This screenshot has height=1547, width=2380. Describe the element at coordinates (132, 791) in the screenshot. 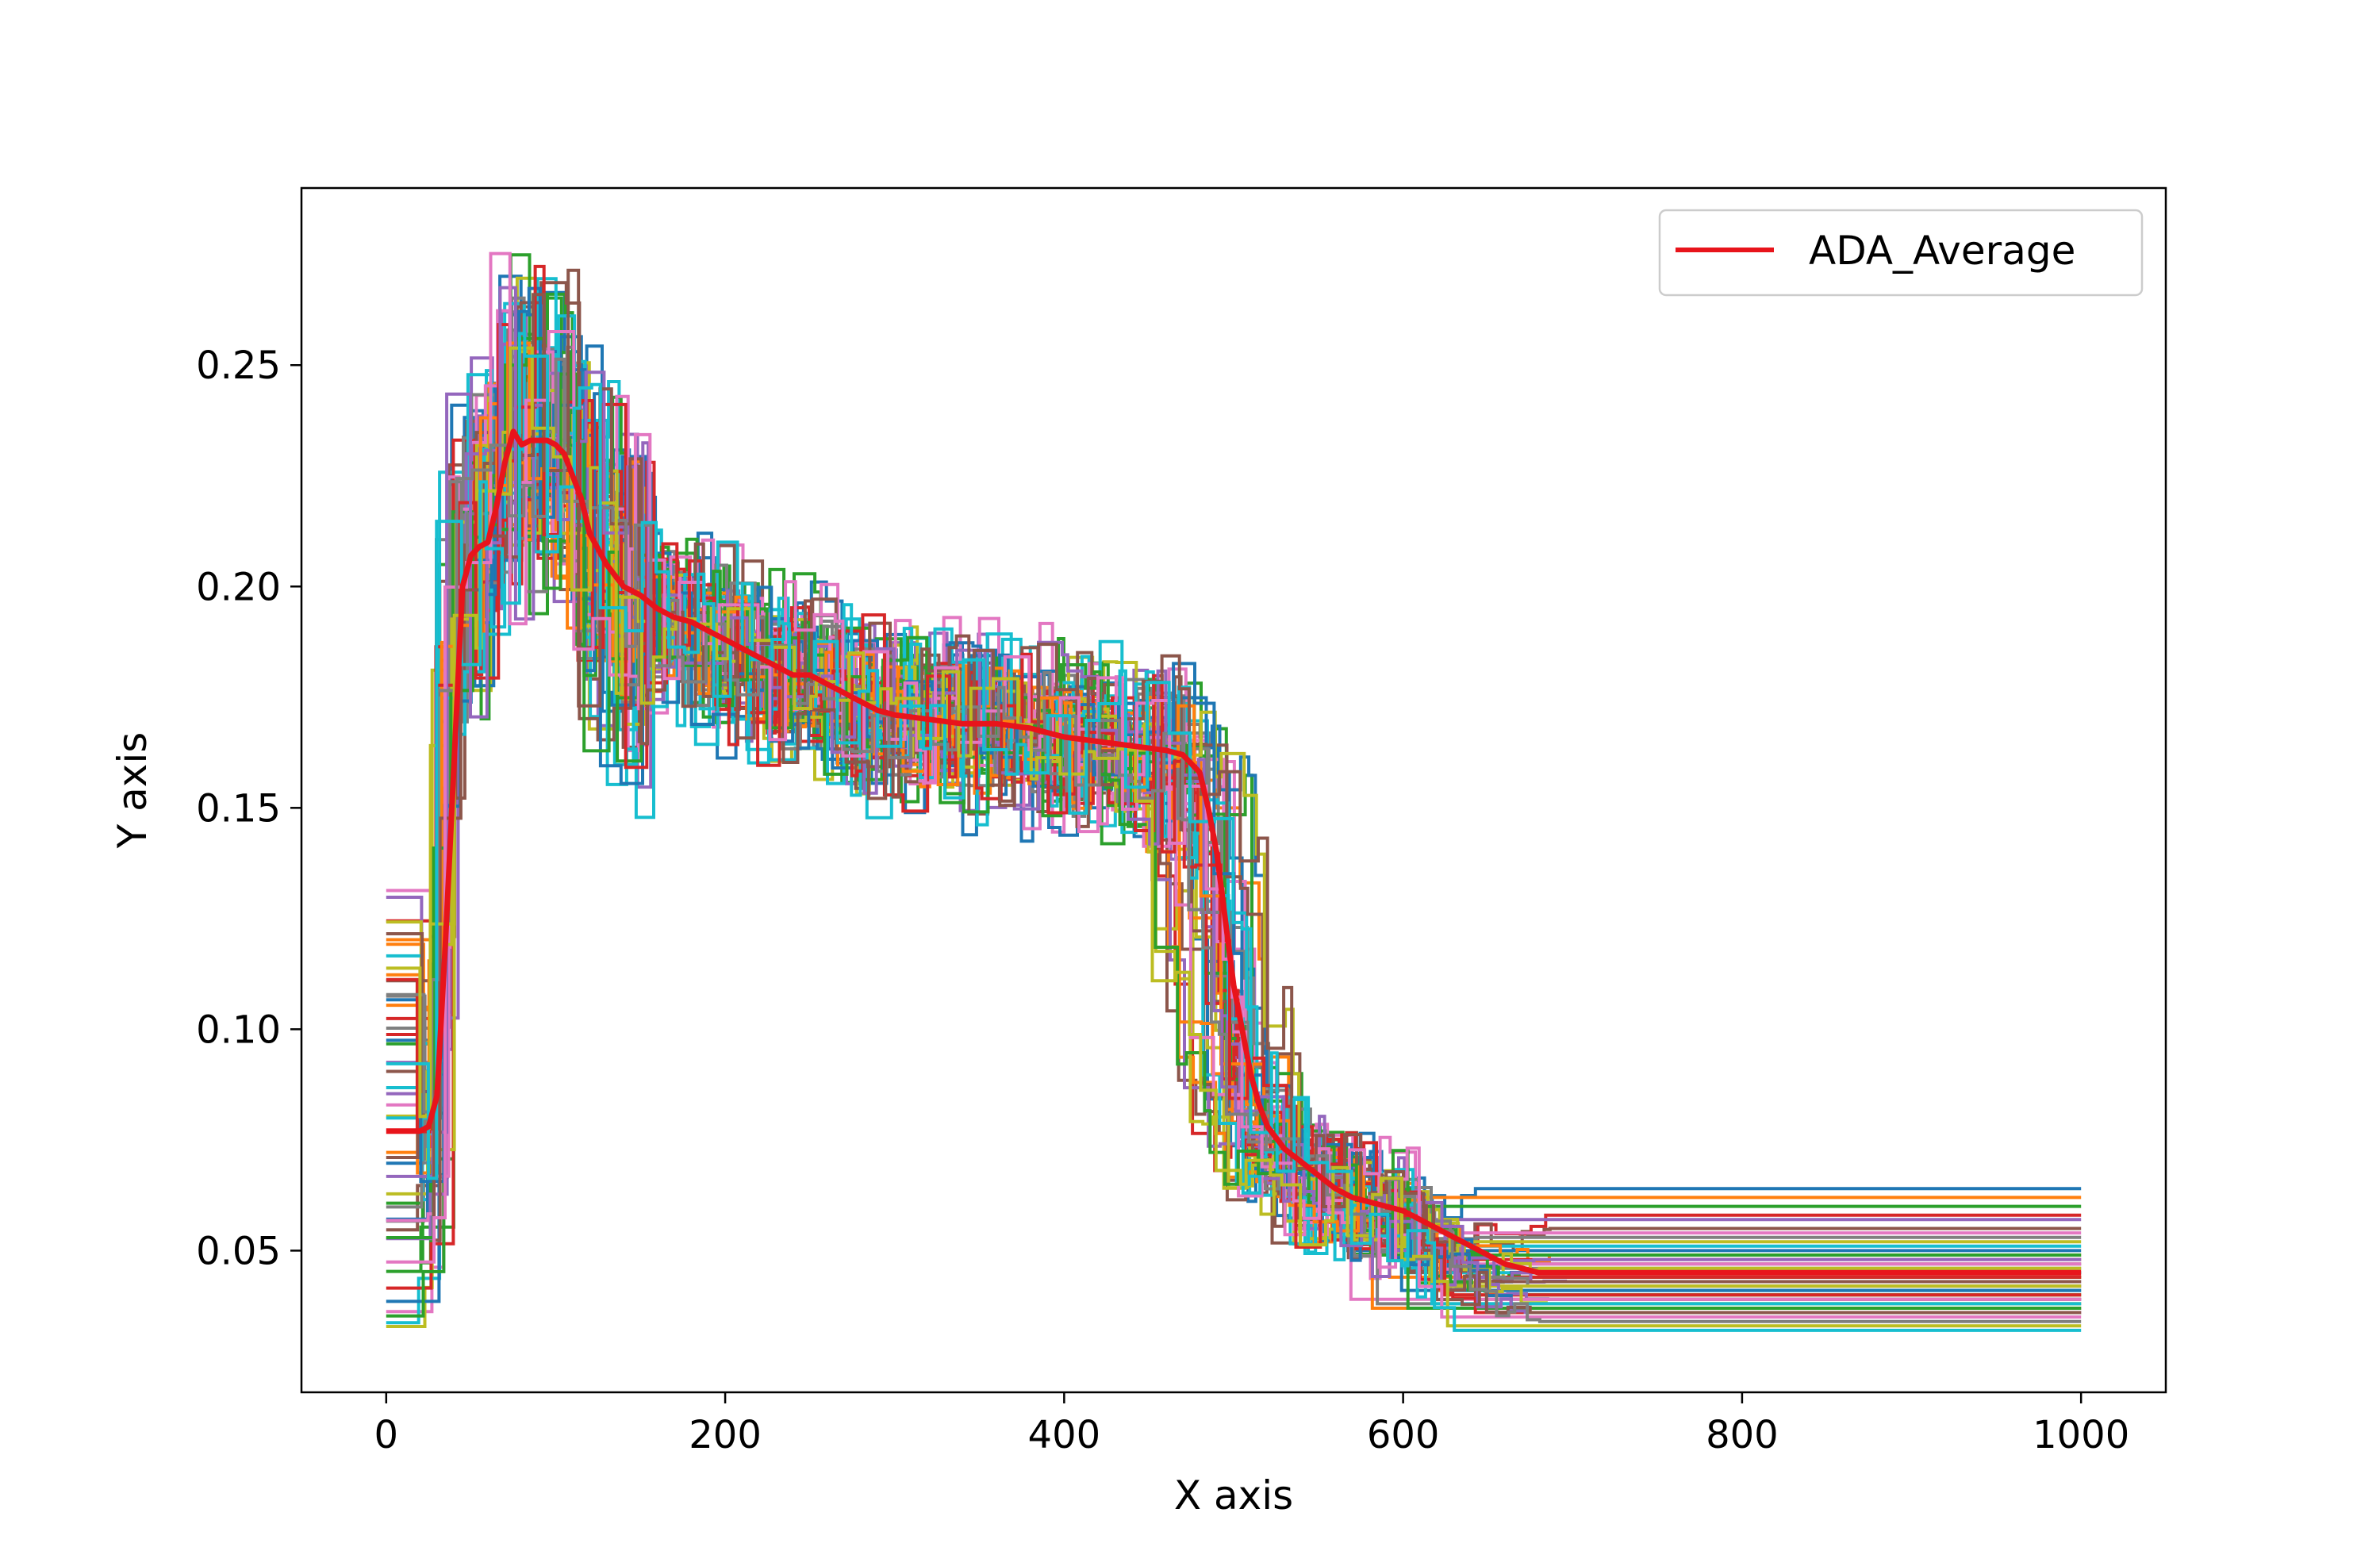

I see `y-axis-label: Y axis` at that location.